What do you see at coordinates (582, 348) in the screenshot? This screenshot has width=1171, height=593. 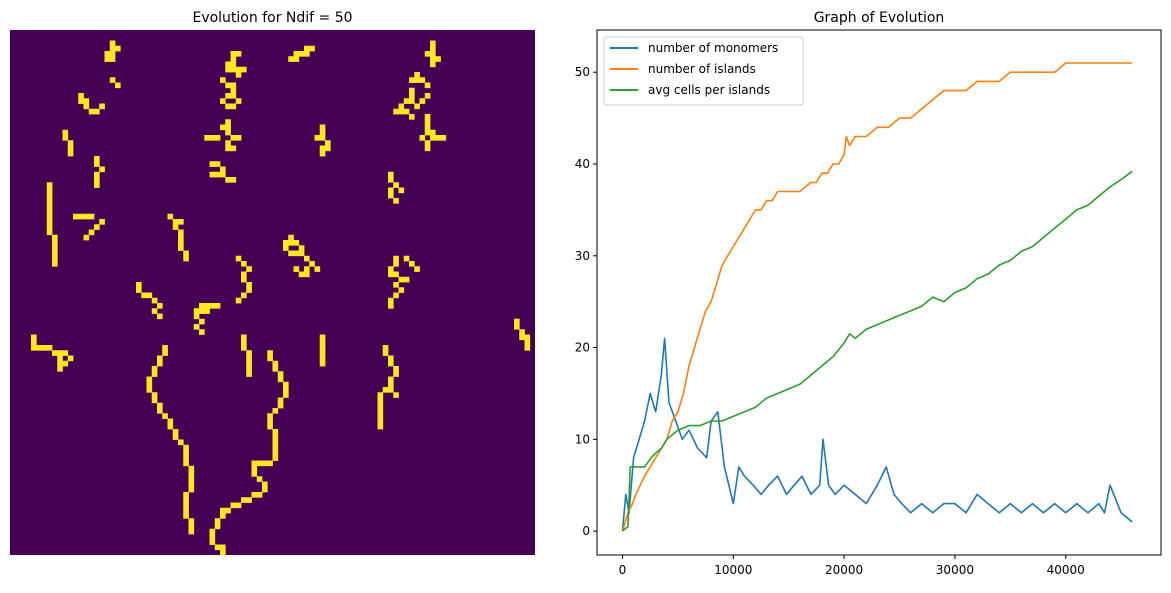 I see `y-tick-label: 20` at bounding box center [582, 348].